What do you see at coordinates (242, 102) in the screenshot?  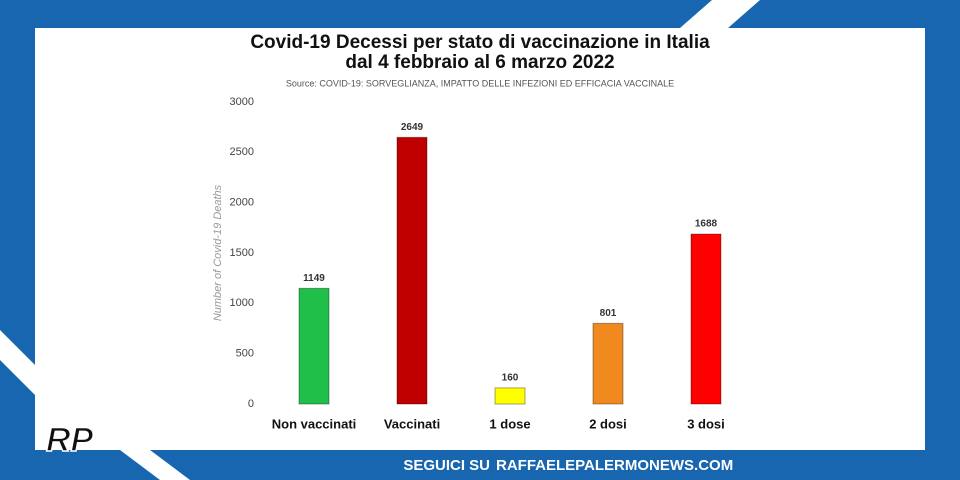 I see `y-tick-label: 3000` at bounding box center [242, 102].